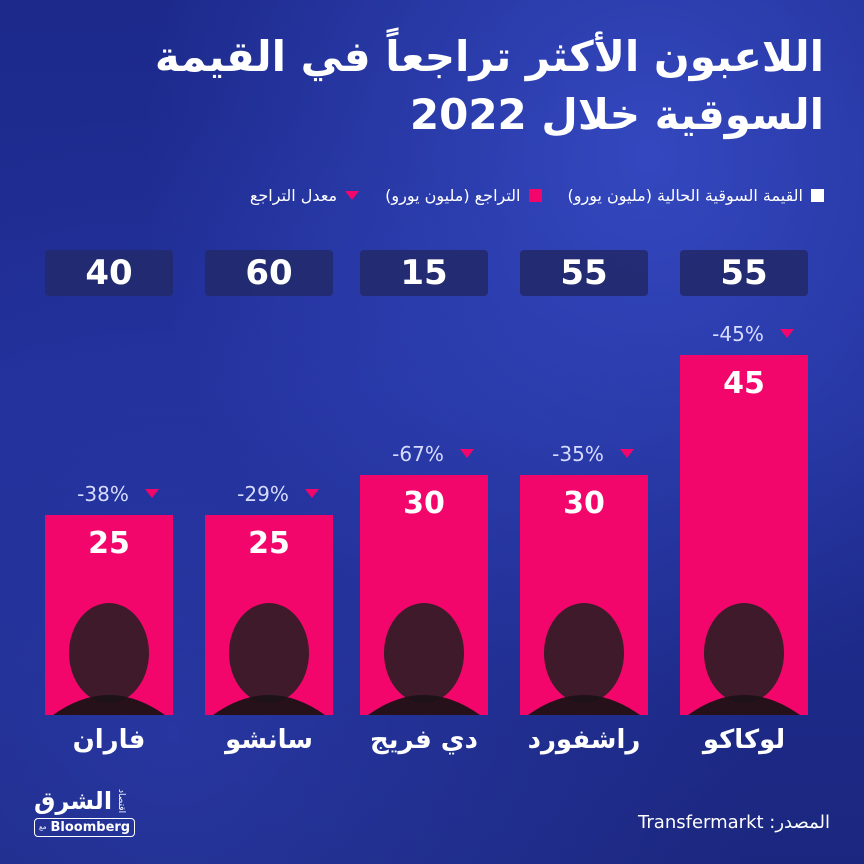 The width and height of the screenshot is (864, 864). I want to click on source-note: المصدر: Transfermarkt, so click(734, 822).